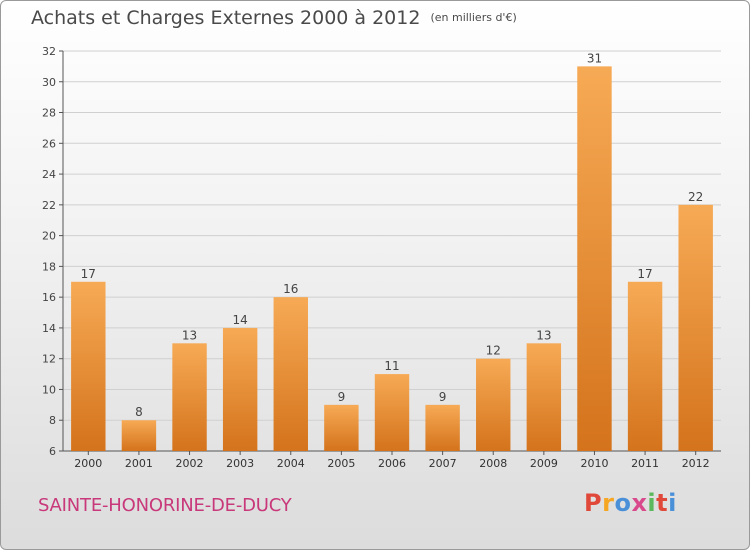 The image size is (750, 550). I want to click on logo-letter: P, so click(593, 503).